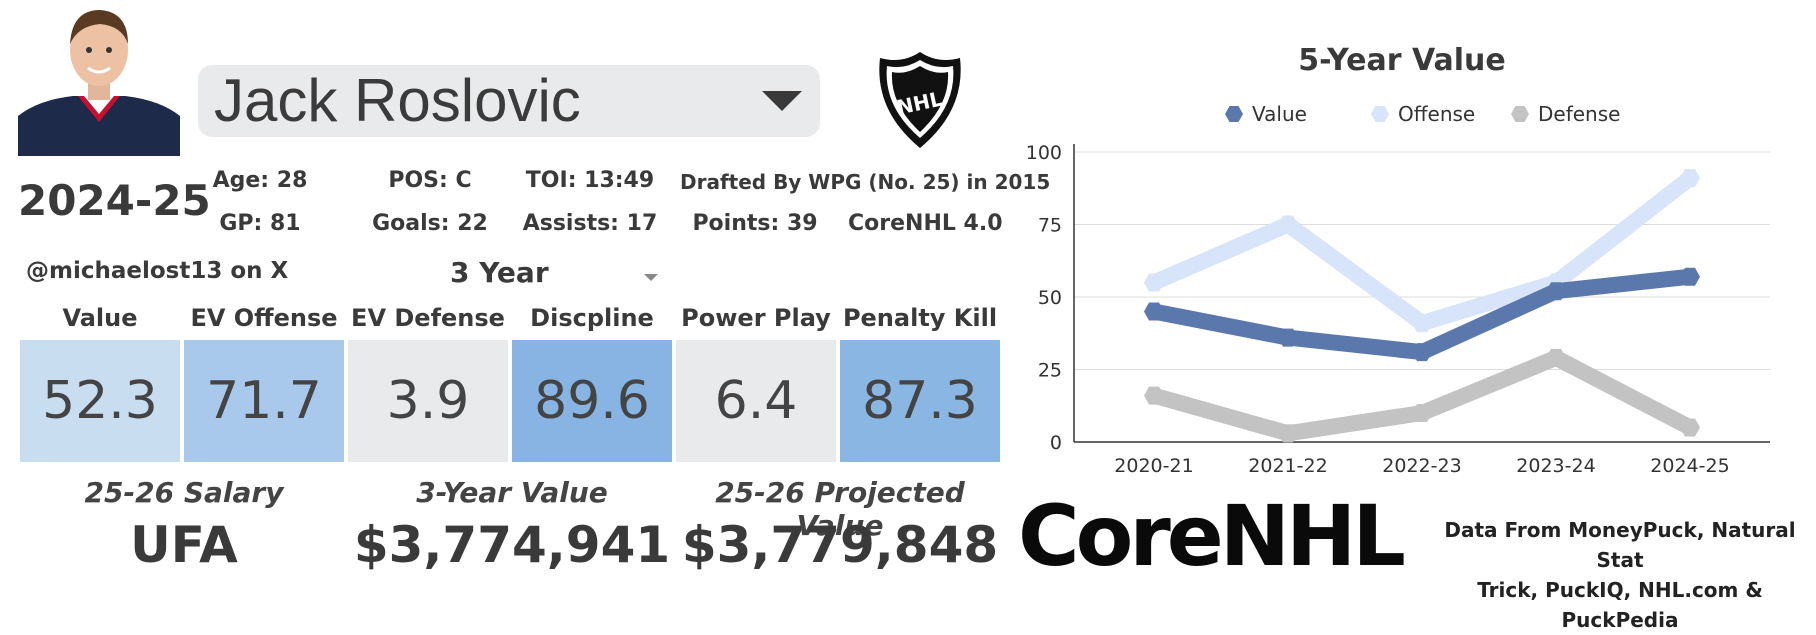 This screenshot has height=635, width=1816. What do you see at coordinates (512, 492) in the screenshot?
I see `three-year-value-label: 3-Year Value` at bounding box center [512, 492].